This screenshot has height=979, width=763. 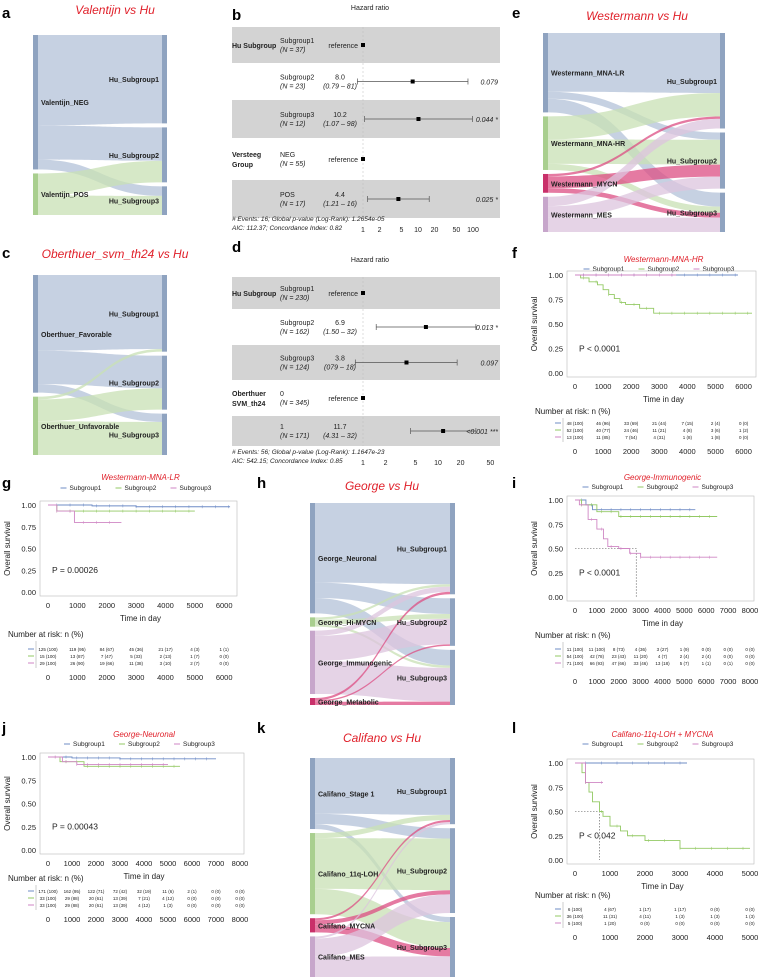 What do you see at coordinates (216, 863) in the screenshot?
I see `x-tick: 7000` at bounding box center [216, 863].